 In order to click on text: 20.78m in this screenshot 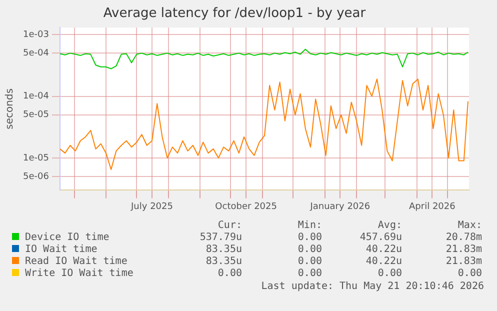, I will do `click(463, 238)`.